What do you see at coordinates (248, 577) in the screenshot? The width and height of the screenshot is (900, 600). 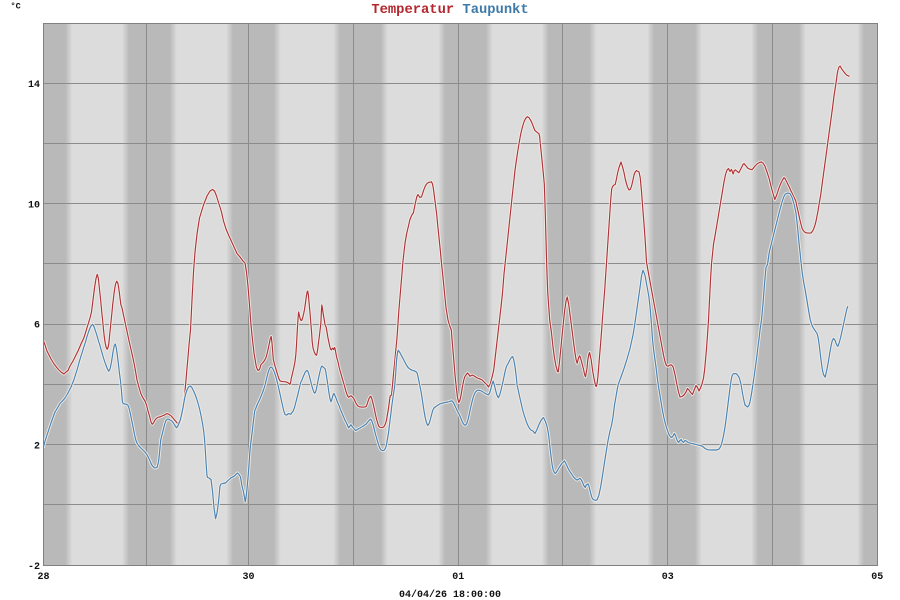 I see `svg-text: 30` at bounding box center [248, 577].